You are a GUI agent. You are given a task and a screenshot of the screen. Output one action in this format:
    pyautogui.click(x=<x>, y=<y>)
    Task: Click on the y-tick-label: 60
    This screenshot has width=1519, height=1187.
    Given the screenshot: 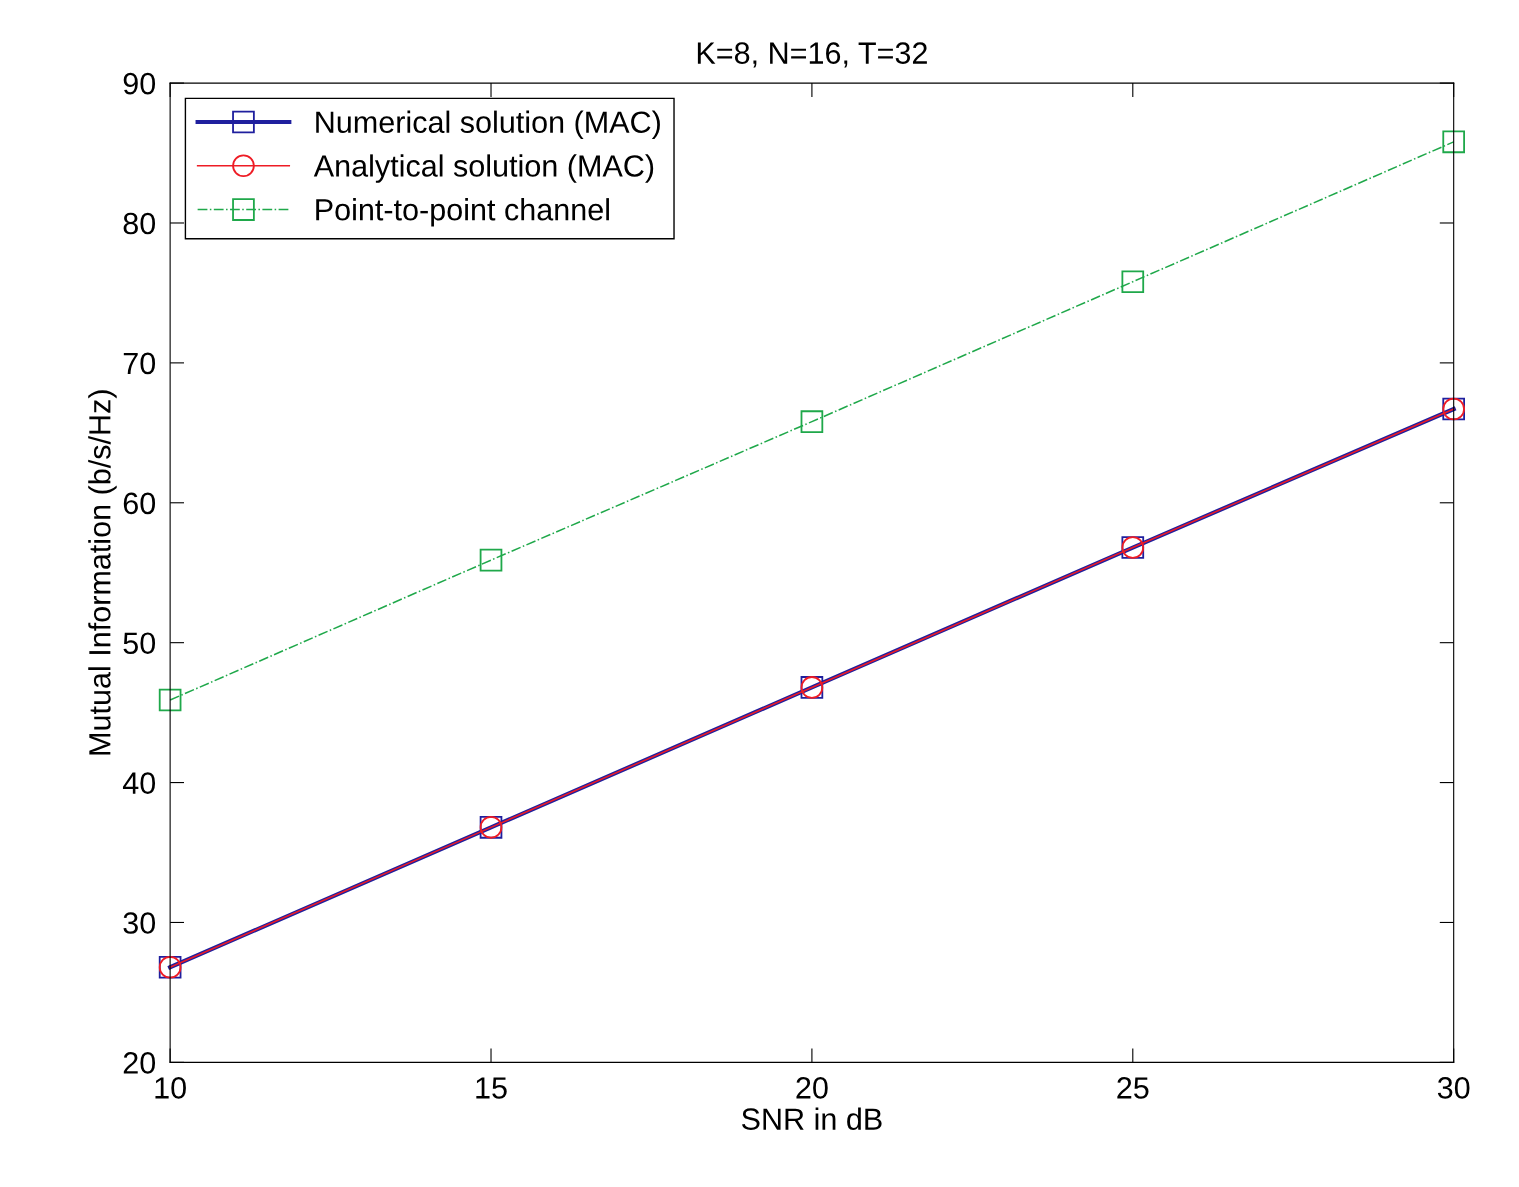 What is the action you would take?
    pyautogui.click(x=139, y=503)
    